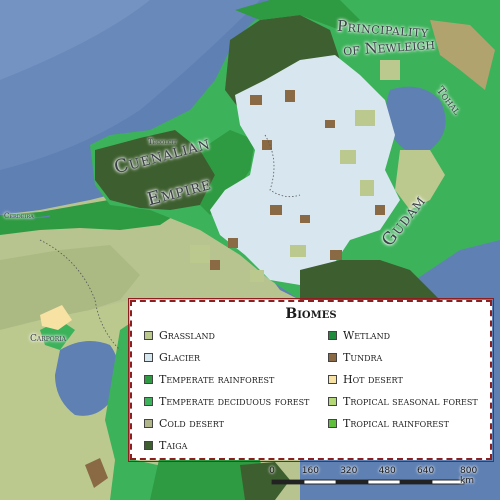 The image size is (500, 500). I want to click on scale-bar: 0 160 320 480 640 800 km, so click(381, 478).